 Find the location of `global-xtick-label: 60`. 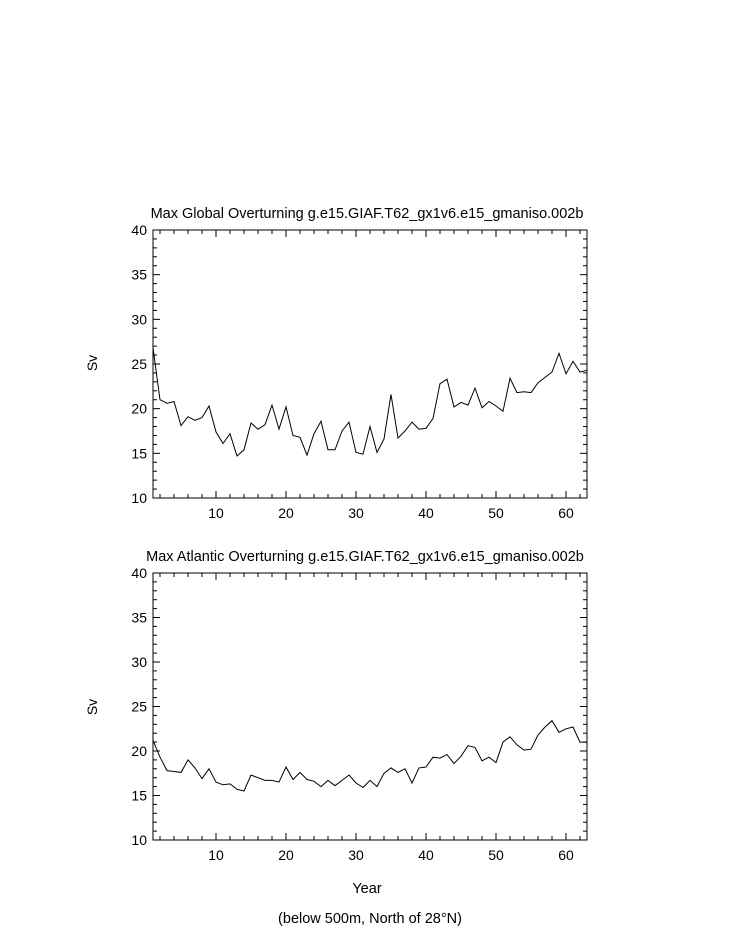

global-xtick-label: 60 is located at coordinates (566, 513).